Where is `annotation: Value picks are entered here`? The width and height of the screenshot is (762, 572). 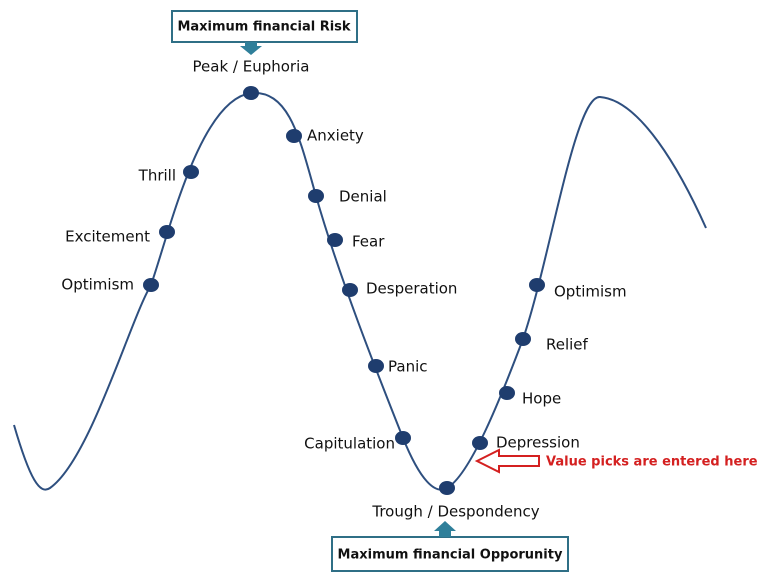
annotation: Value picks are entered here is located at coordinates (652, 462).